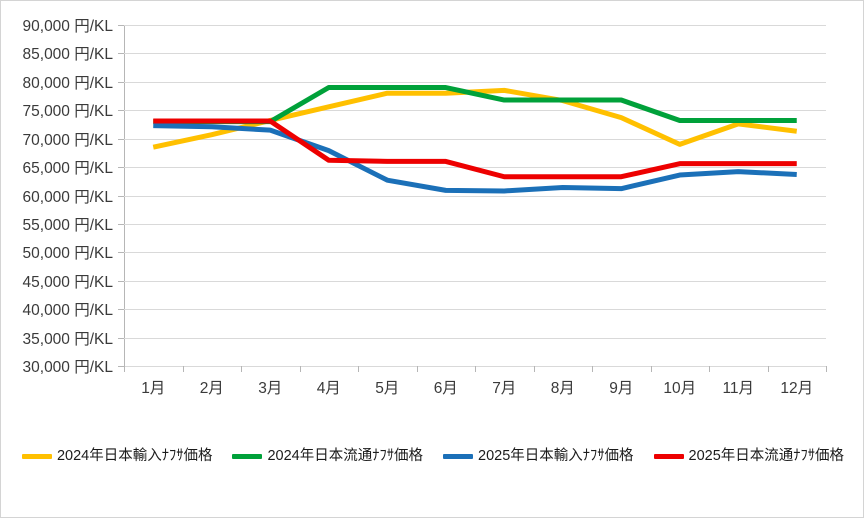 Image resolution: width=864 pixels, height=518 pixels. Describe the element at coordinates (738, 388) in the screenshot. I see `x-axis-label: 11月` at that location.